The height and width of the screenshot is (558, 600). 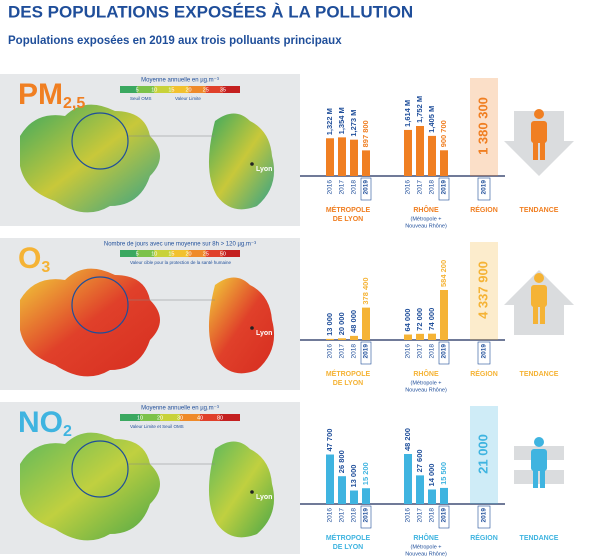 What do you see at coordinates (180, 81) in the screenshot?
I see `legend-title: Moyenne annuelle en µg.m⁻³` at bounding box center [180, 81].